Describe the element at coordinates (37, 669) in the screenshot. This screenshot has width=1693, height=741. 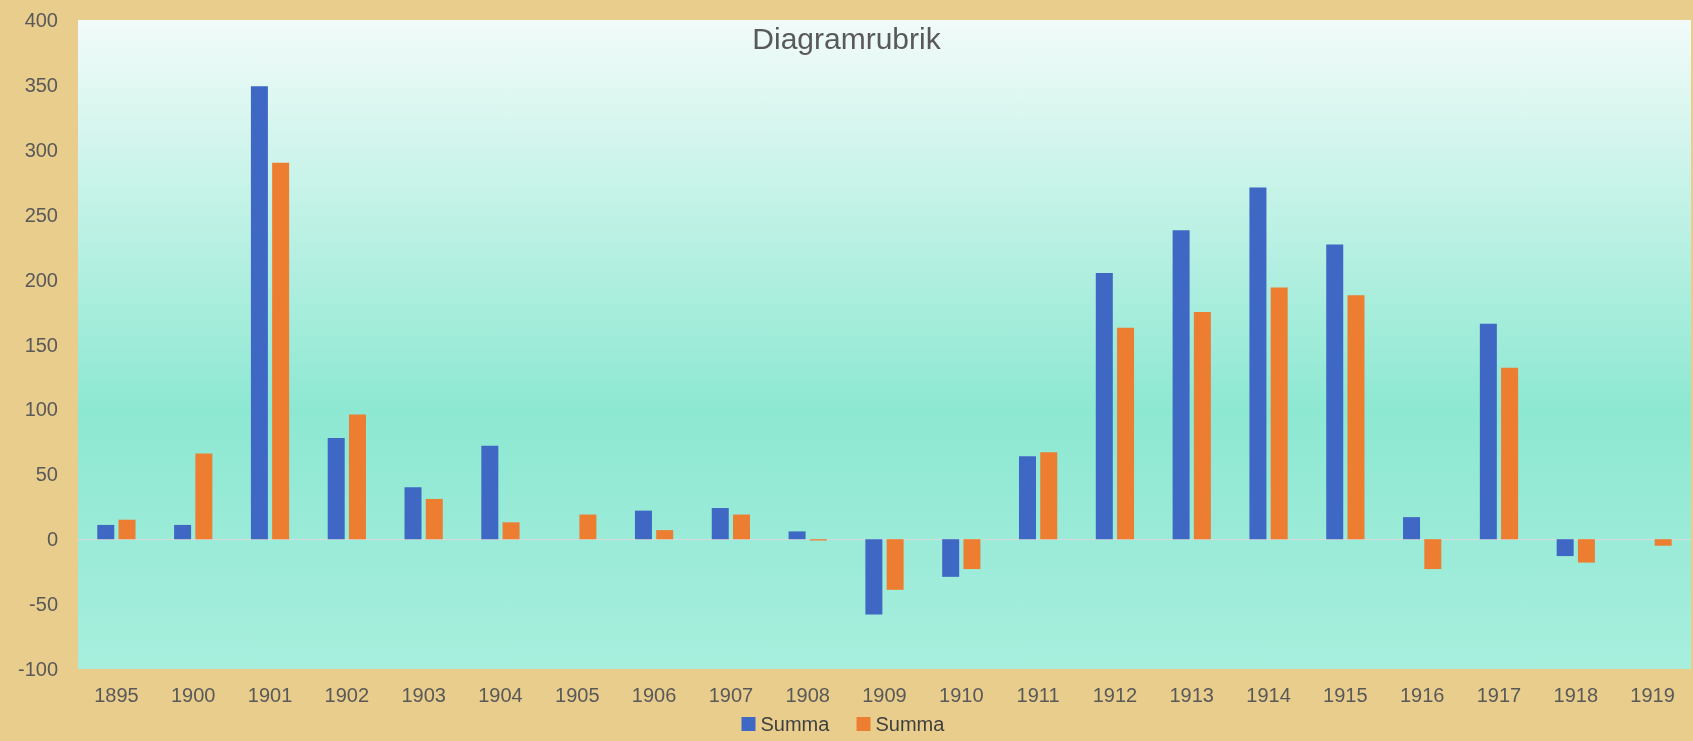
I see `y-tick-label: -100` at that location.